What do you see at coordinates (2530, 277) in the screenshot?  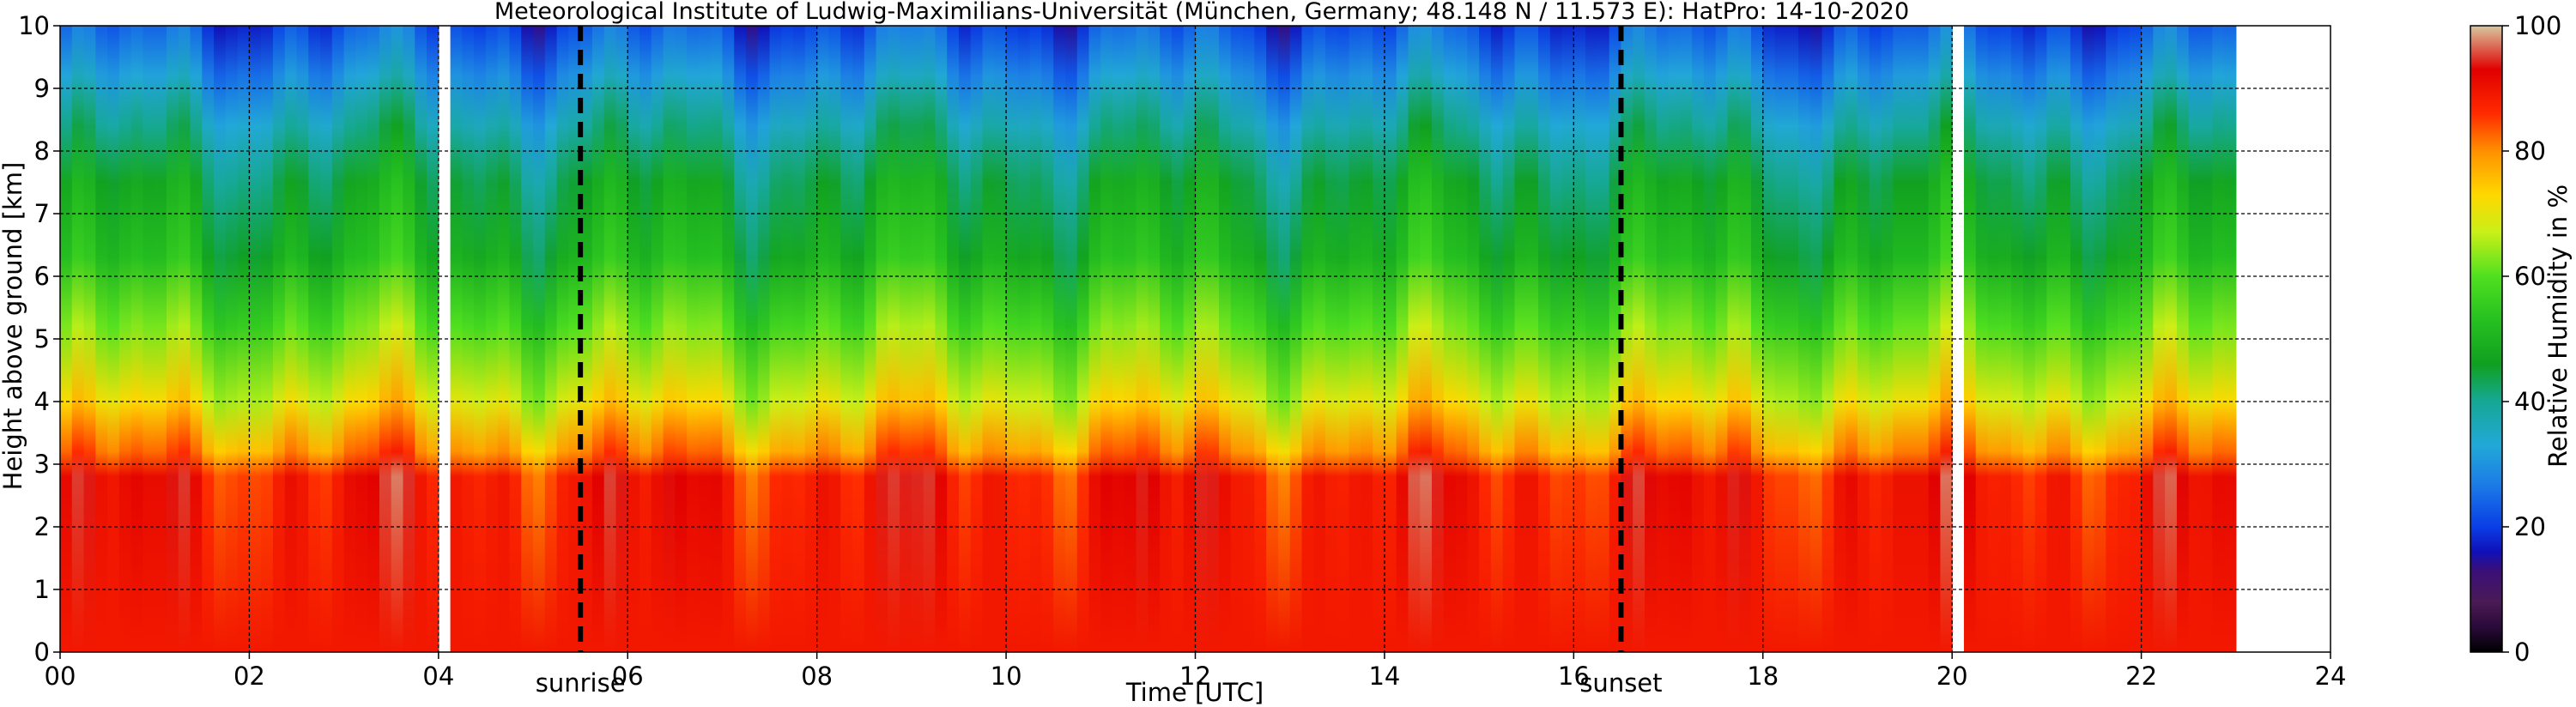 I see `colorbar-tick-label: 60` at bounding box center [2530, 277].